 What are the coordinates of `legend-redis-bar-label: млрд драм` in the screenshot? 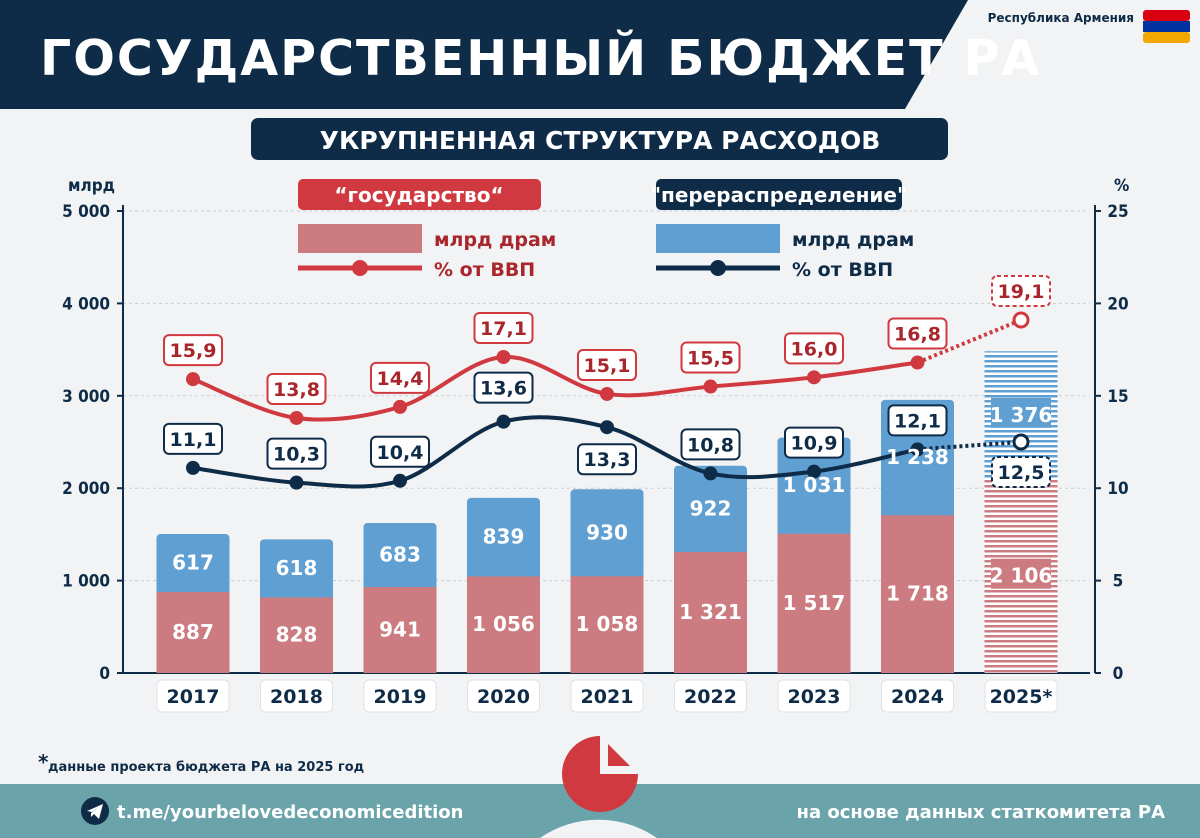 It's located at (853, 240).